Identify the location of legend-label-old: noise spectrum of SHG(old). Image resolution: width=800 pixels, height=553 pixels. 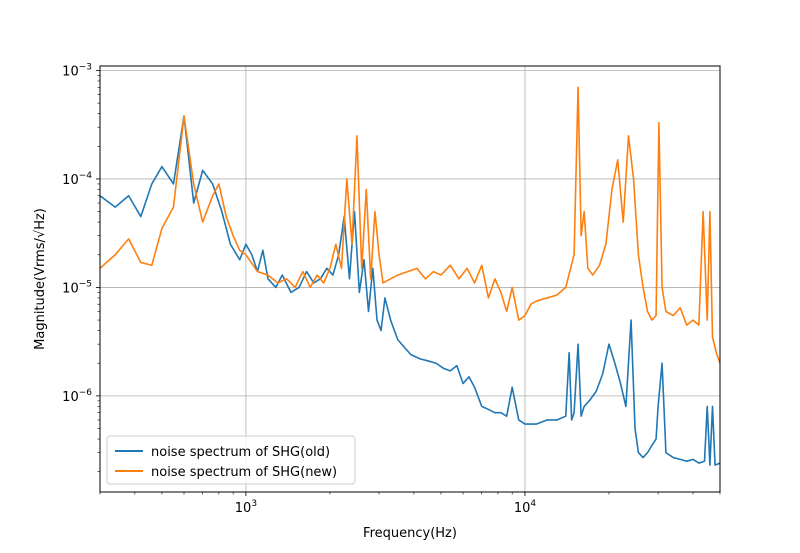
(240, 452).